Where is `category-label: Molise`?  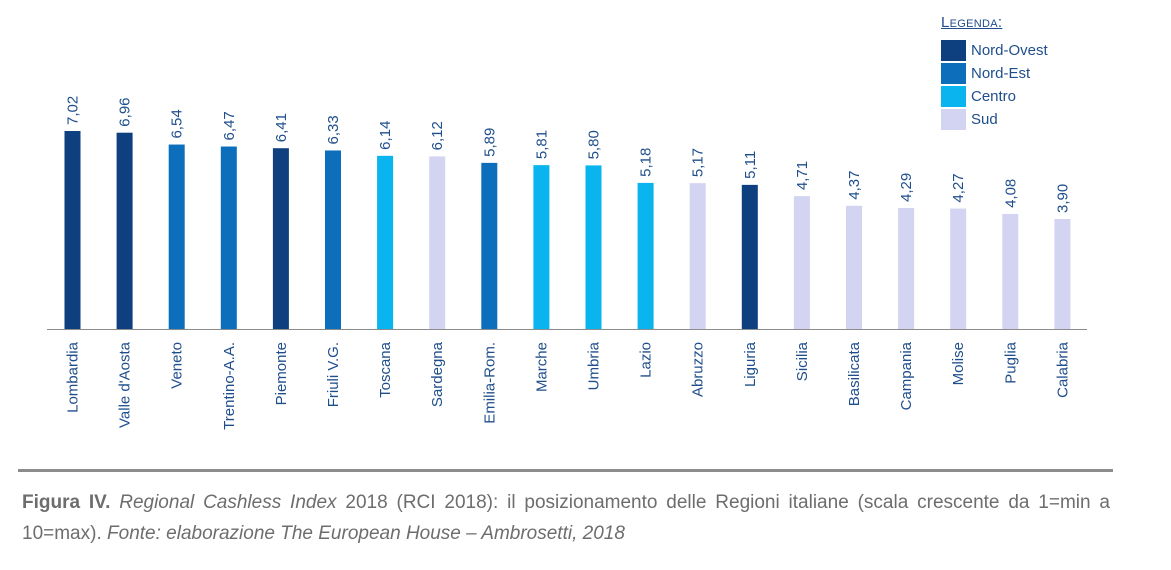 category-label: Molise is located at coordinates (958, 363).